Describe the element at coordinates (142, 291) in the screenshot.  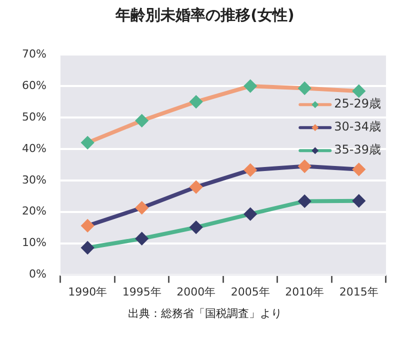
I see `x-tick-label: 1995年` at that location.